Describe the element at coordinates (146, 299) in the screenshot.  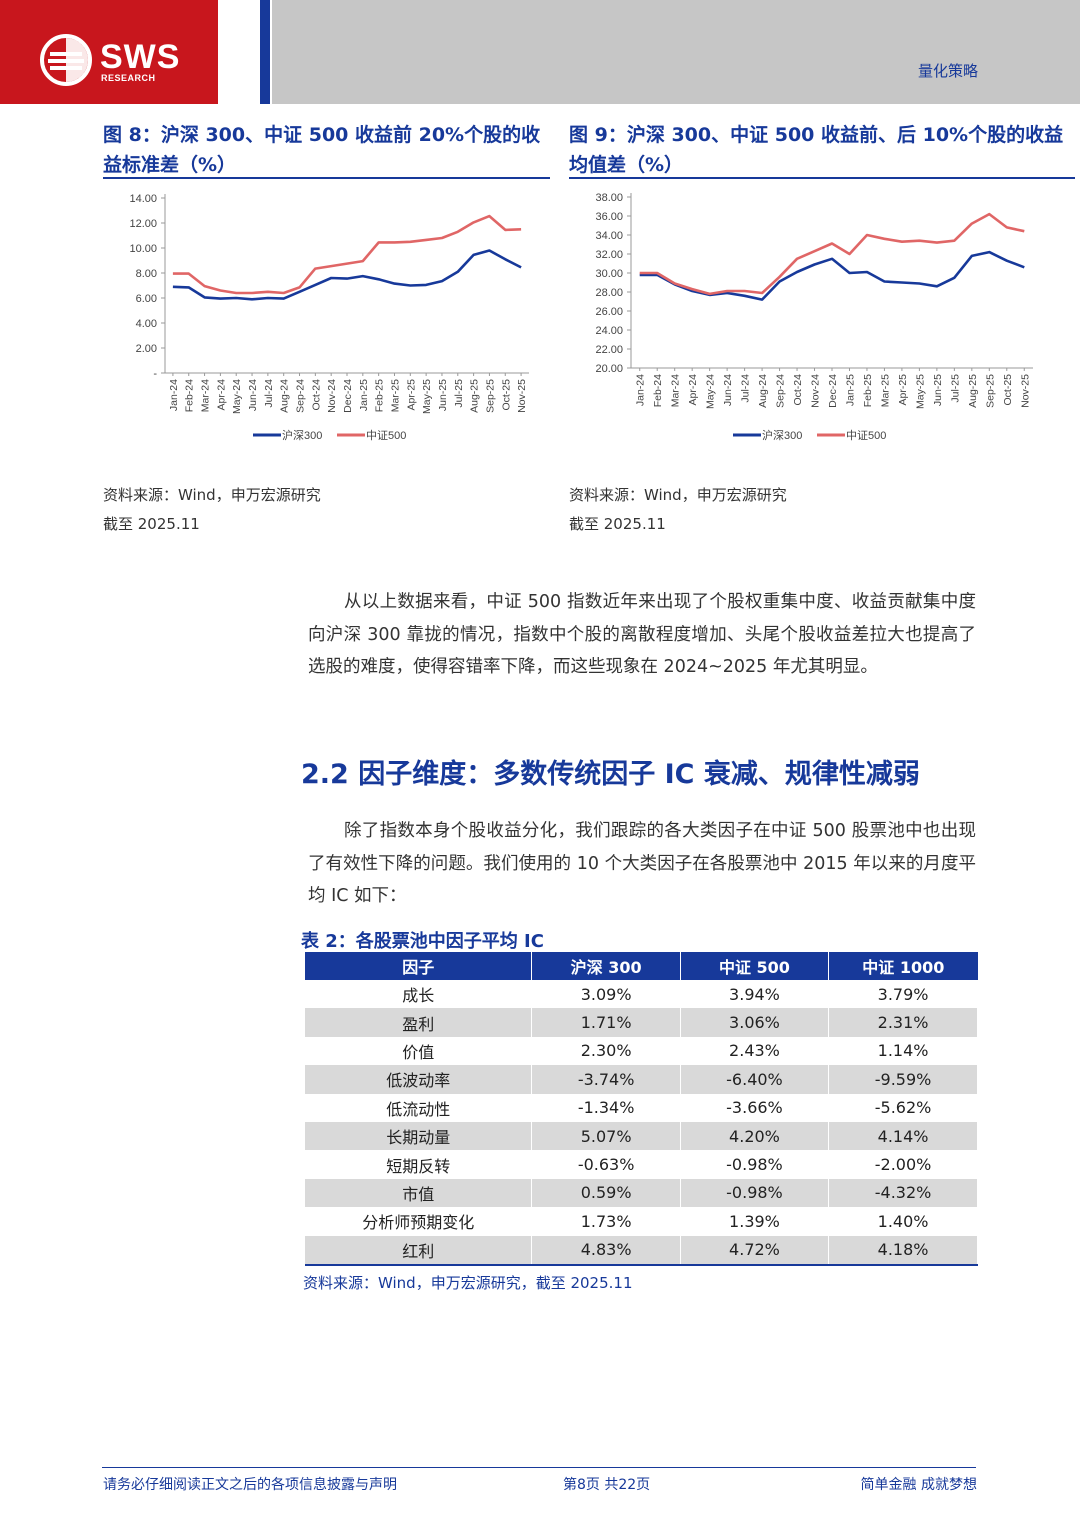
I see `y-tick-label: 6.00` at that location.